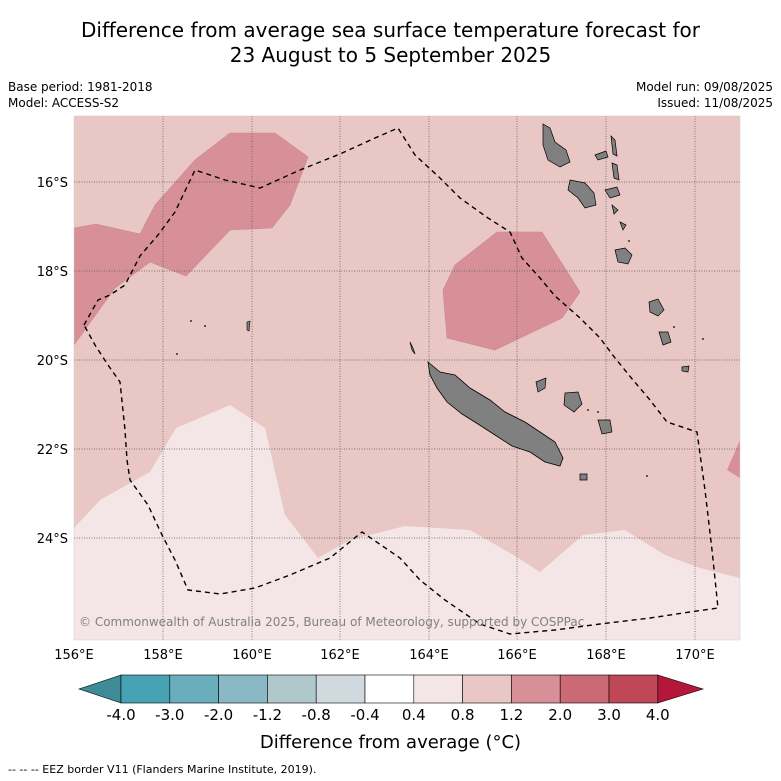 This screenshot has width=781, height=781. I want to click on lat-label: 20°S, so click(52, 361).